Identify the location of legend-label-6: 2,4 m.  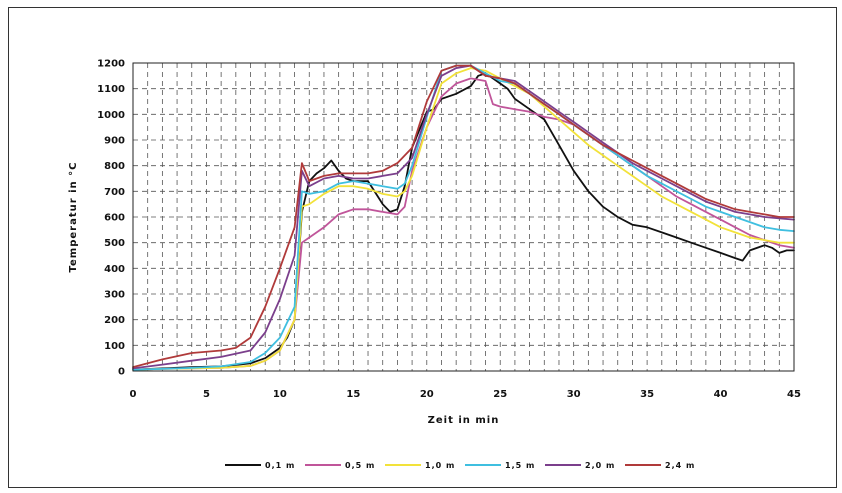
(680, 465).